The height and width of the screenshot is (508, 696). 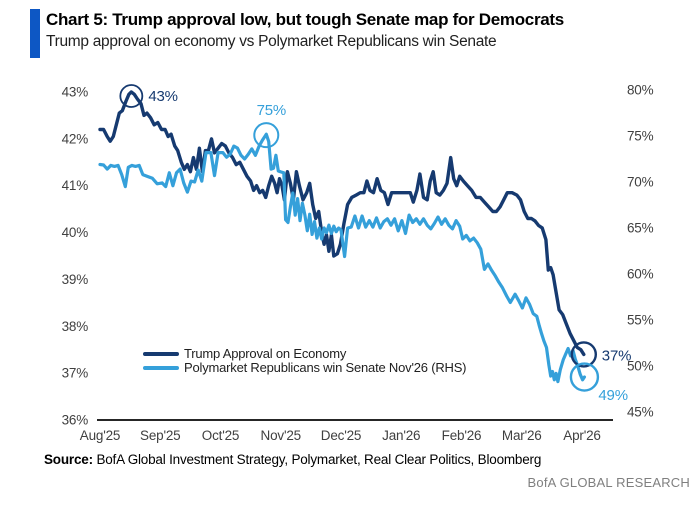 I want to click on source-label: Source:, so click(x=68, y=459).